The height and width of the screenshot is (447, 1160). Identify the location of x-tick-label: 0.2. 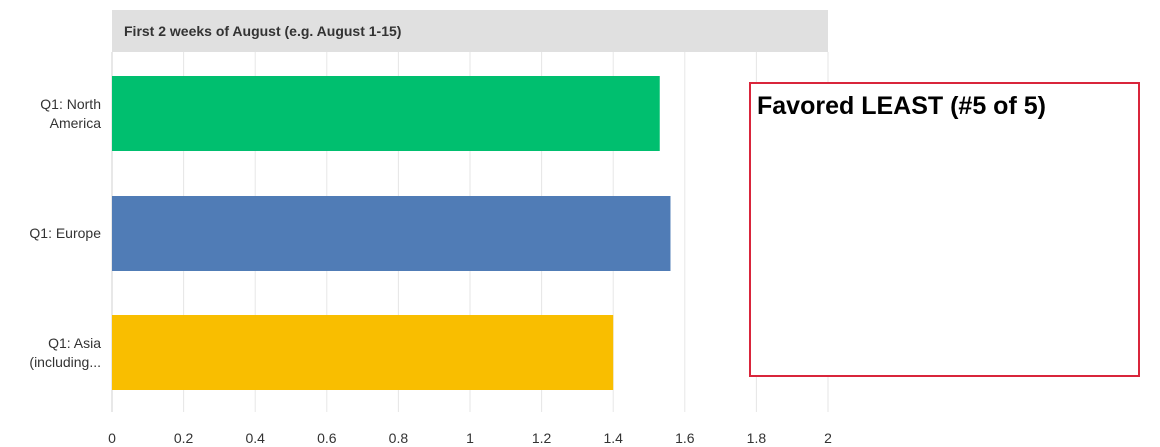
(184, 438).